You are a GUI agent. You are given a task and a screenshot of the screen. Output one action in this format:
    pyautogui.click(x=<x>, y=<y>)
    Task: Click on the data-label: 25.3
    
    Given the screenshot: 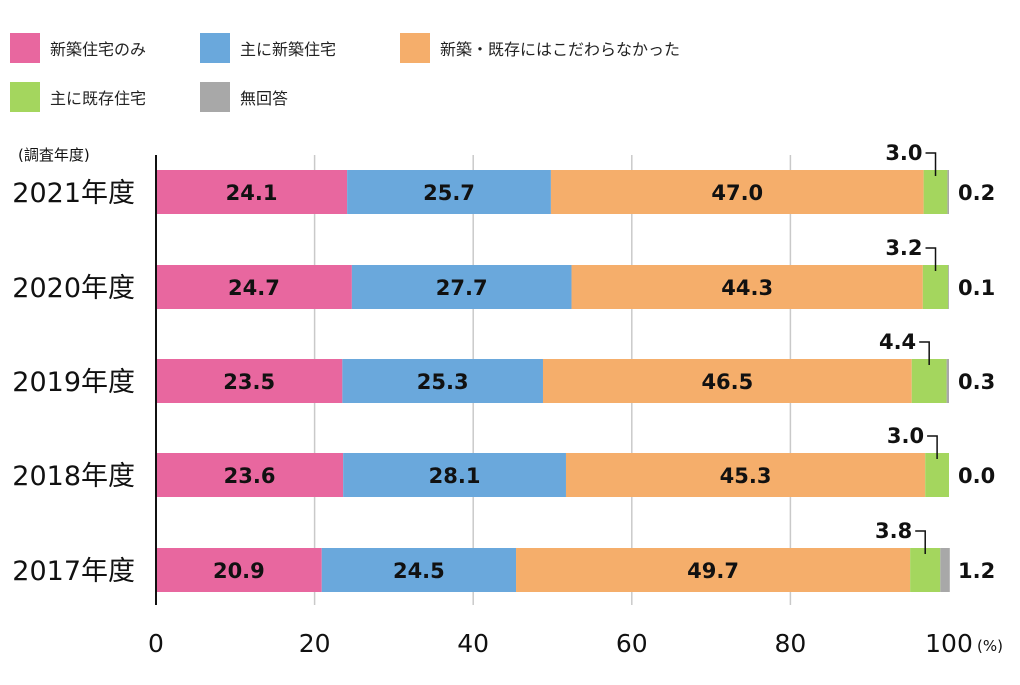 What is the action you would take?
    pyautogui.click(x=443, y=382)
    